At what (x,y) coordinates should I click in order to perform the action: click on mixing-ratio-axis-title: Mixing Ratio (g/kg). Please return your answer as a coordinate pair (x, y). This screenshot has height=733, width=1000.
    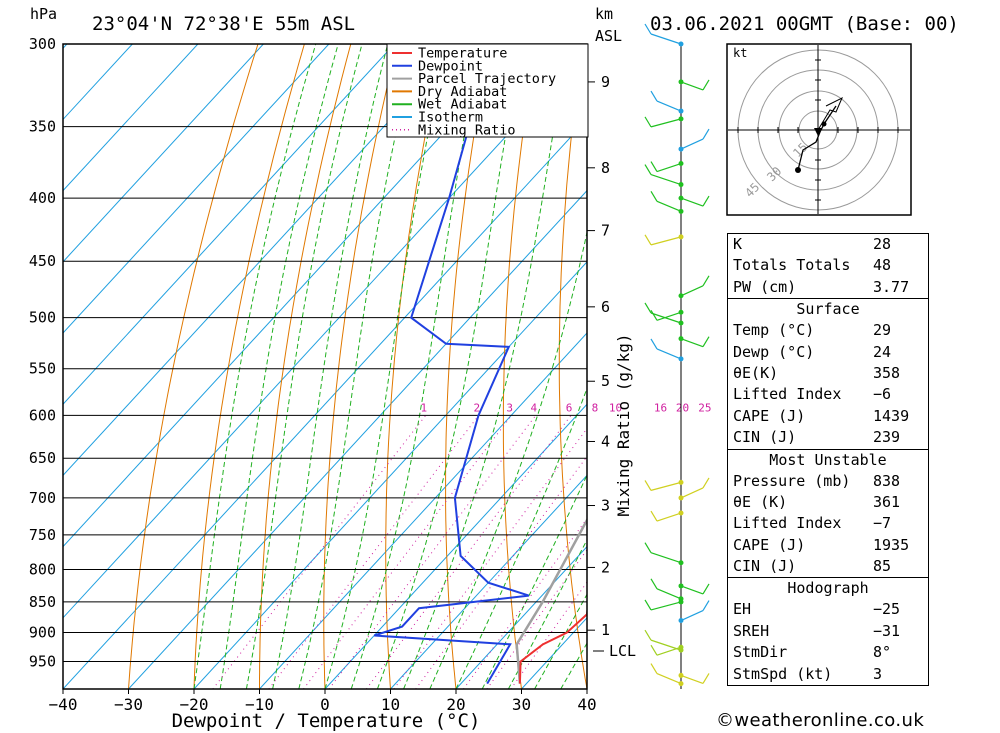
    Looking at the image, I should click on (623, 424).